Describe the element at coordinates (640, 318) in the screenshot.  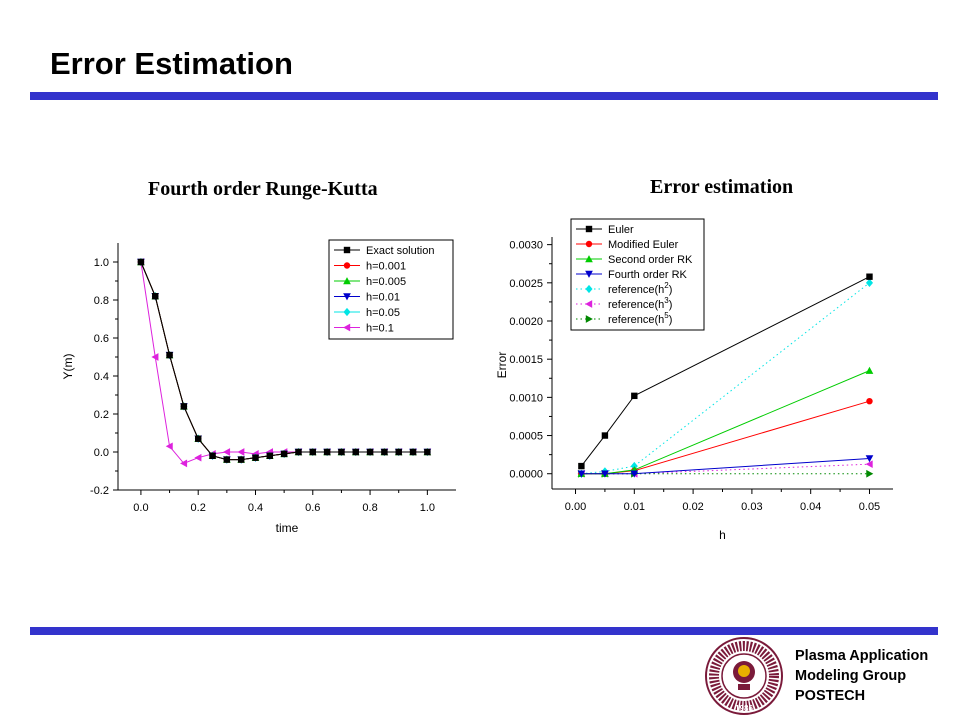
I see `err-legend-label: reference(h5)` at that location.